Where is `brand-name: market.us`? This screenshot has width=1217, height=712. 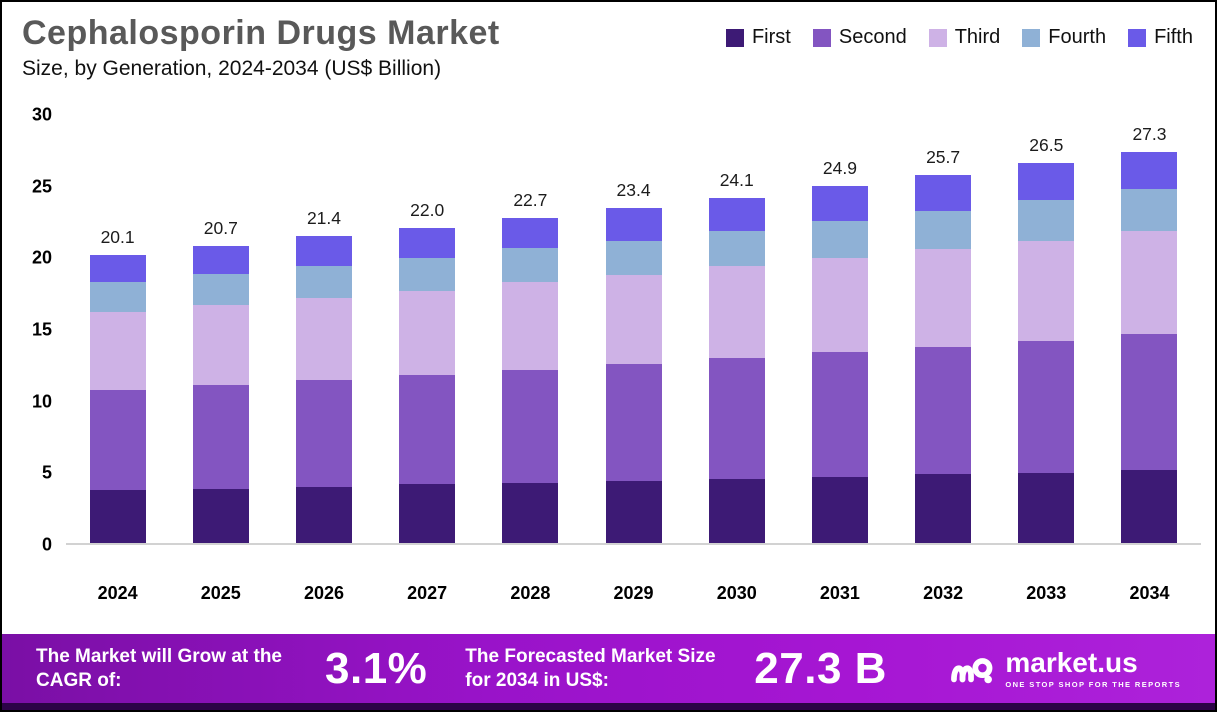 brand-name: market.us is located at coordinates (1071, 662).